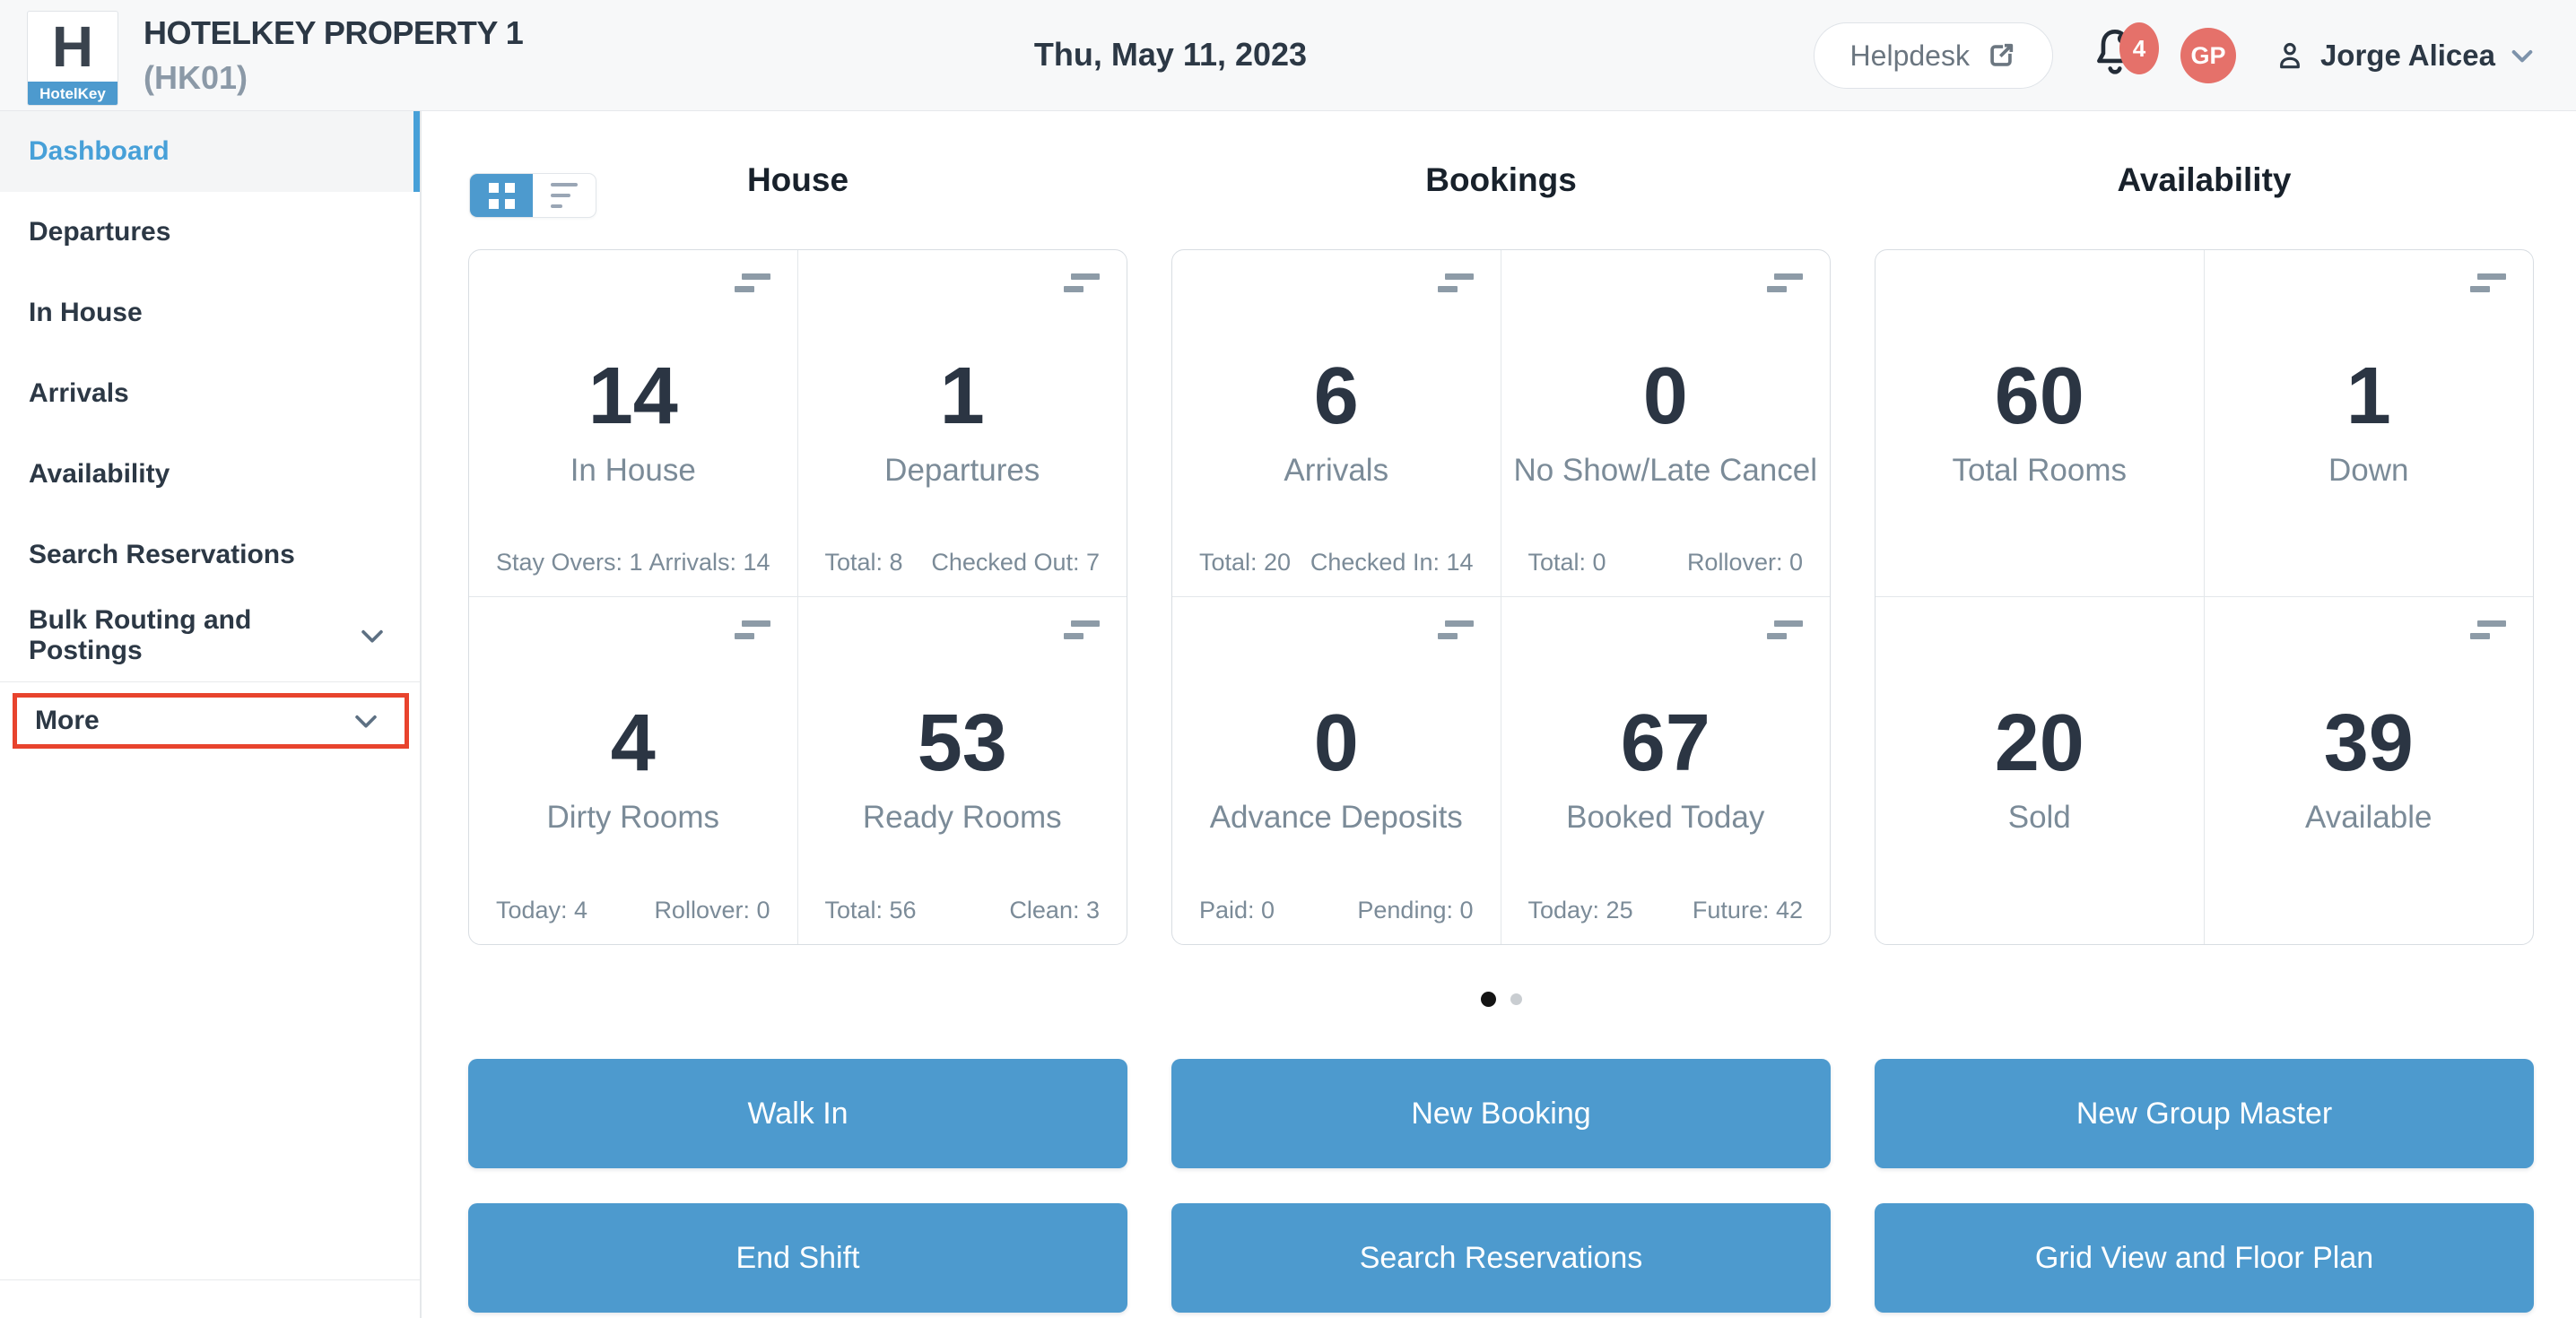  I want to click on sidebar-item-label: Availability, so click(99, 474).